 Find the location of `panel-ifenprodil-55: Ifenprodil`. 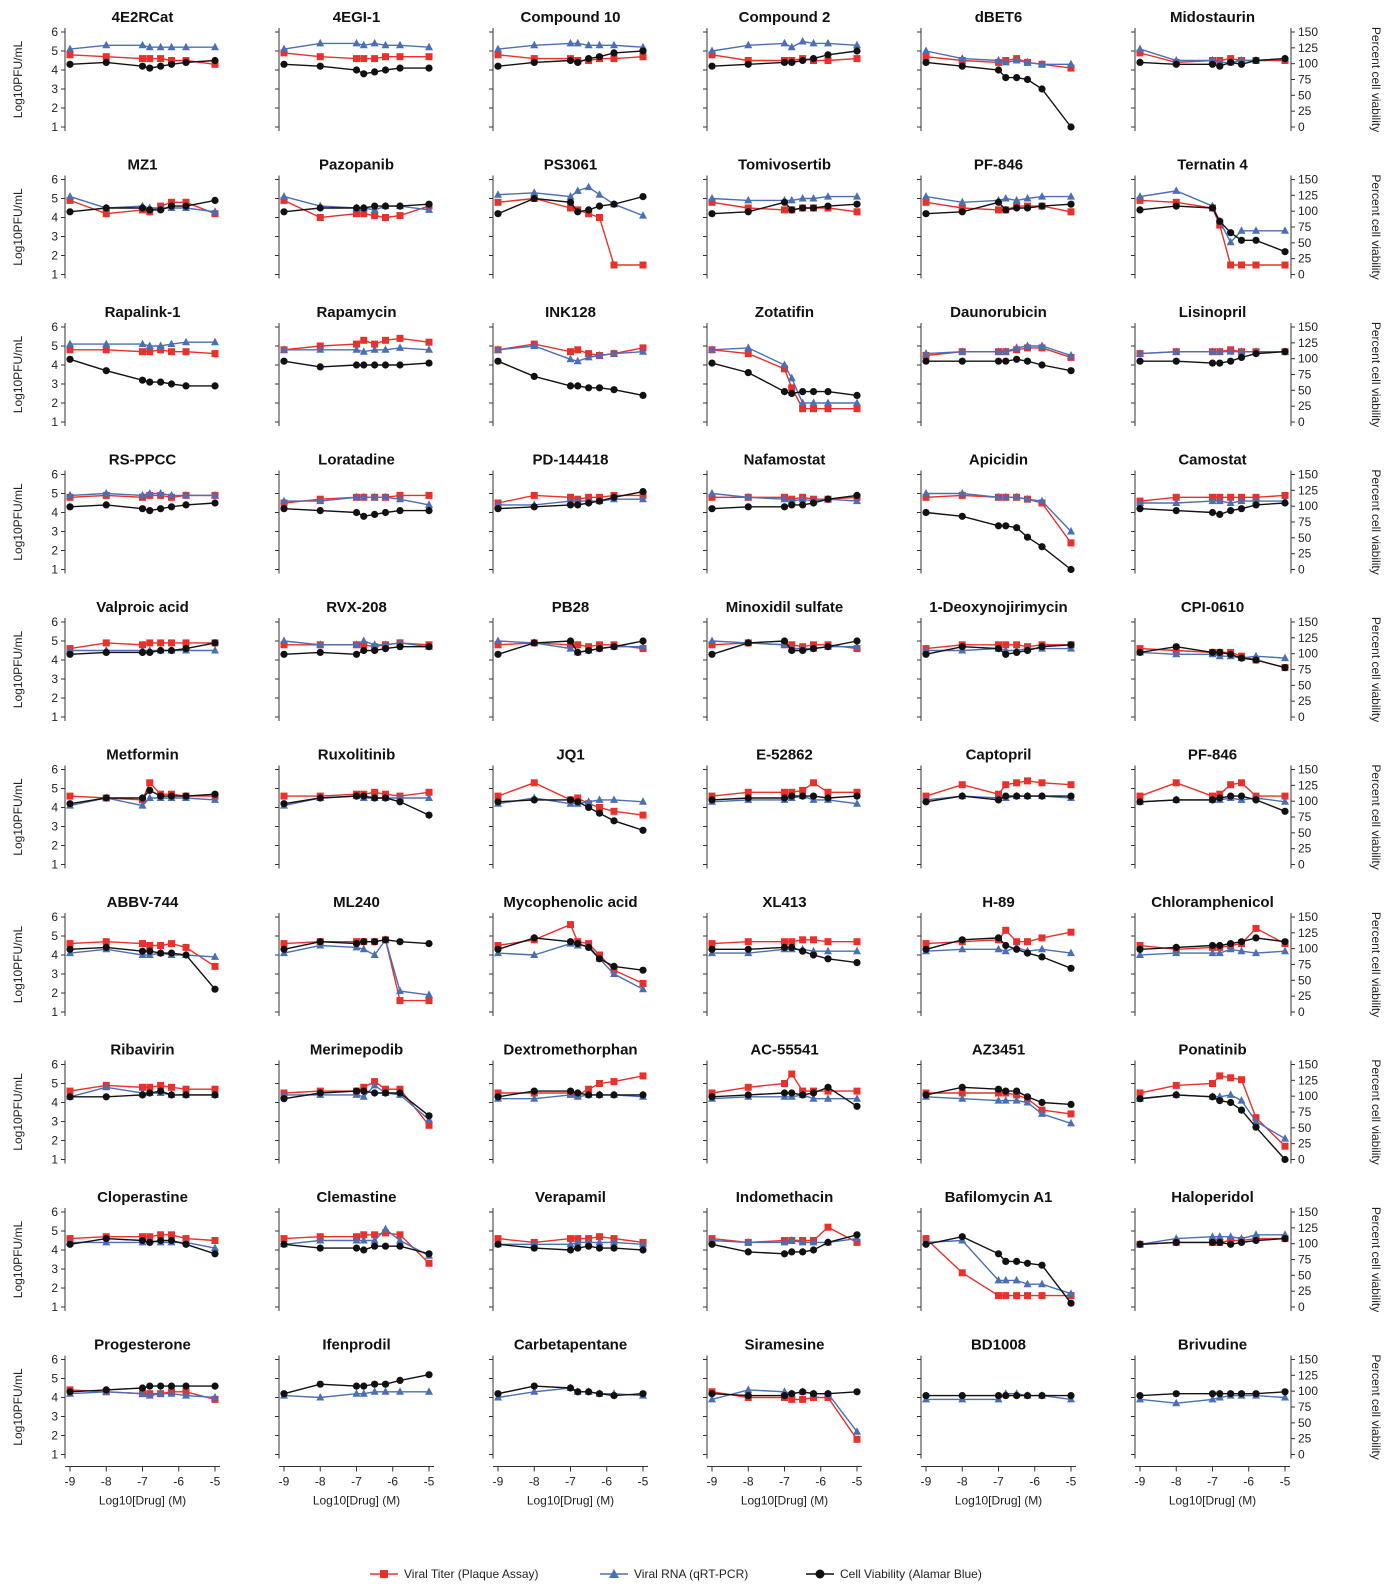

panel-ifenprodil-55: Ifenprodil is located at coordinates (354, 1398).